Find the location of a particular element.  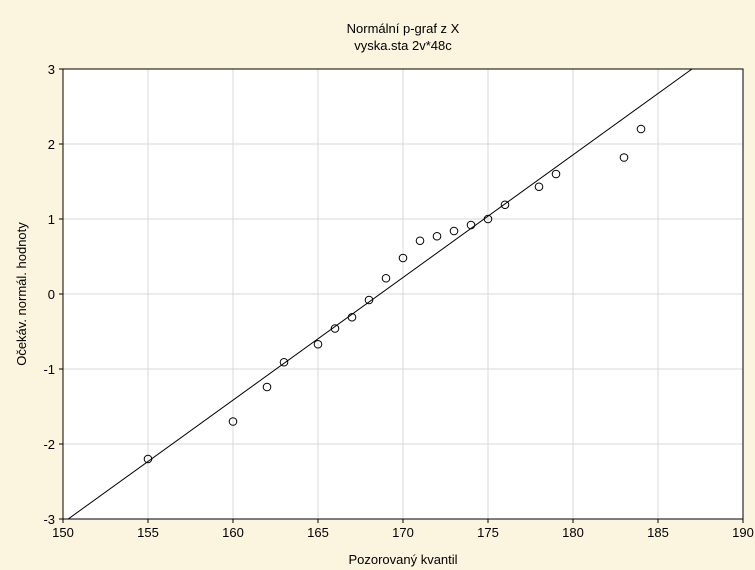

y-tick-label: 1 is located at coordinates (51, 219).